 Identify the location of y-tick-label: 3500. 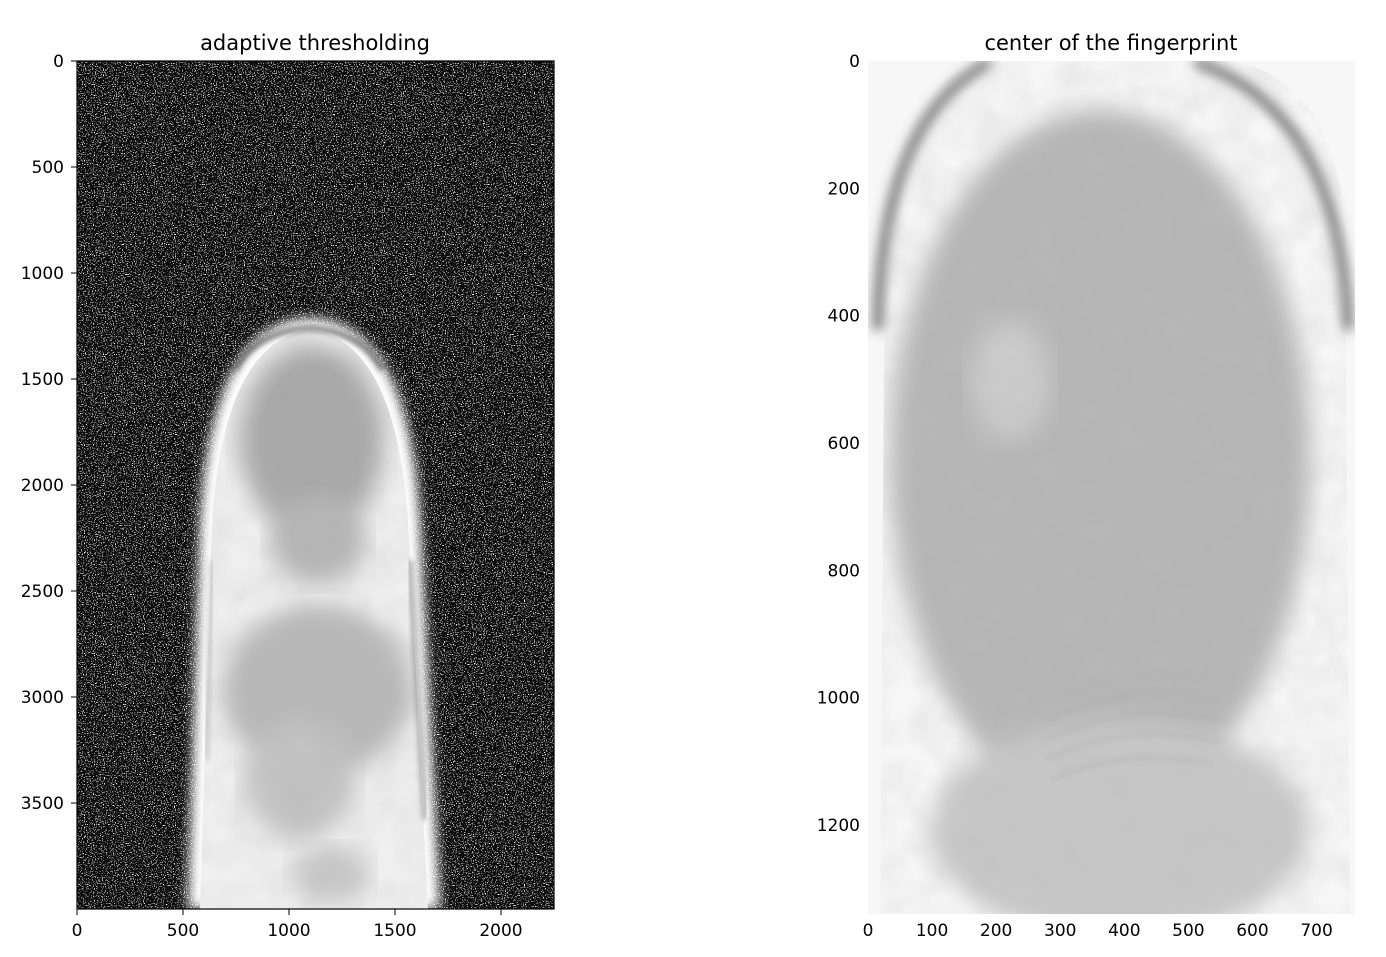
(42, 804).